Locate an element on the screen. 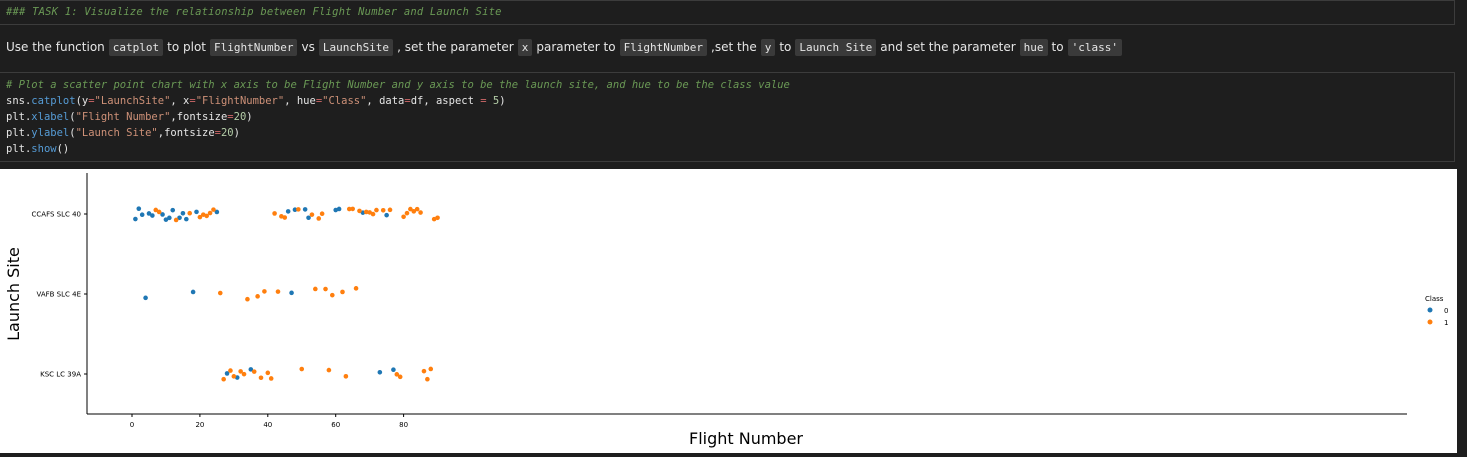 This screenshot has height=457, width=1467. inline-code: 'class' is located at coordinates (1094, 47).